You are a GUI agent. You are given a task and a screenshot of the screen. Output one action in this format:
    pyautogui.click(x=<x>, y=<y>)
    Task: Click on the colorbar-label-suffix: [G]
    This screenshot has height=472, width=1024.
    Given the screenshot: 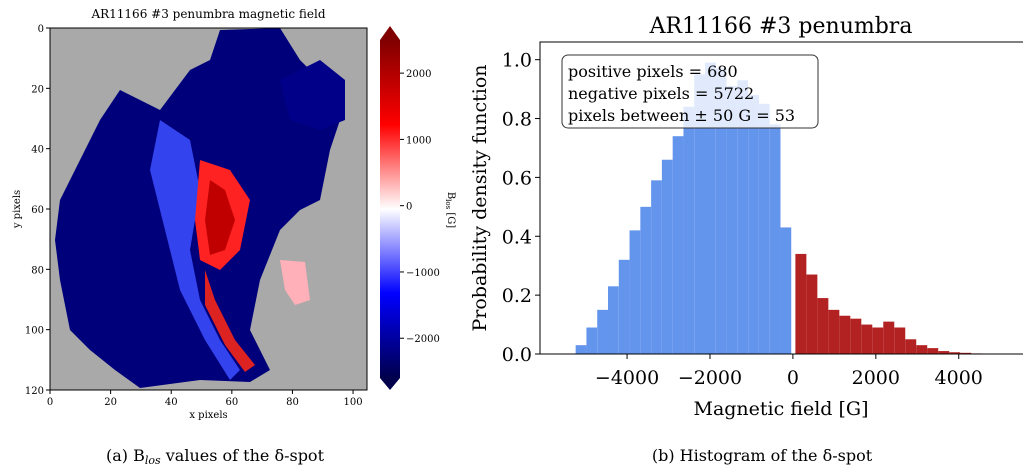 What is the action you would take?
    pyautogui.click(x=450, y=218)
    